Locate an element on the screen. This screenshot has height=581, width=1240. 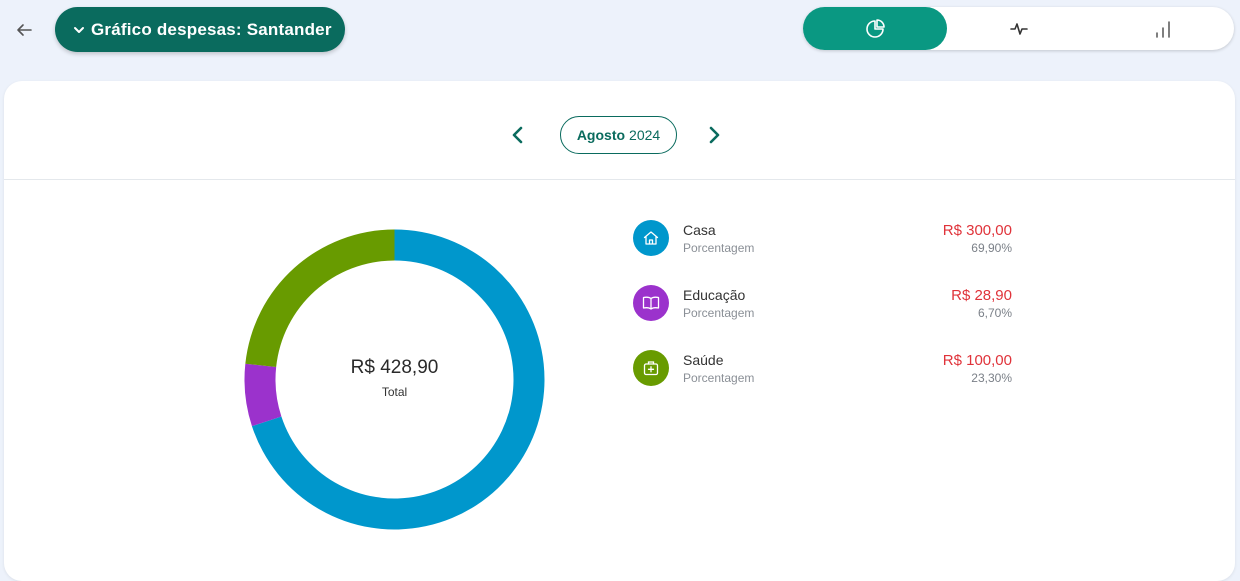
bar-view-button is located at coordinates (1162, 28).